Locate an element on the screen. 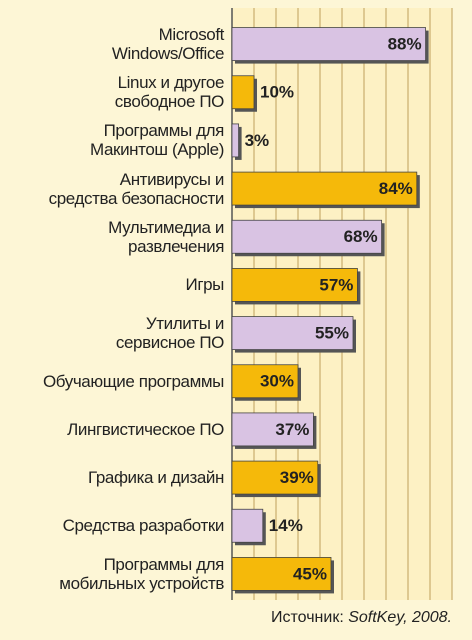 The image size is (472, 640). source-label: Источник: is located at coordinates (307, 617).